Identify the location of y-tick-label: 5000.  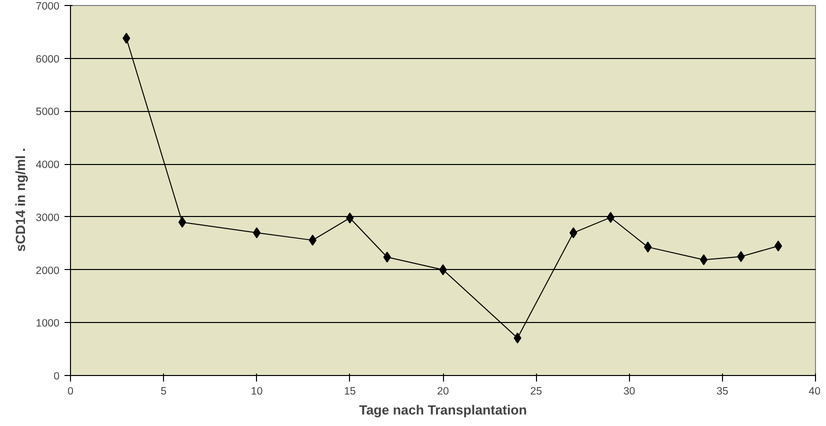
(48, 112).